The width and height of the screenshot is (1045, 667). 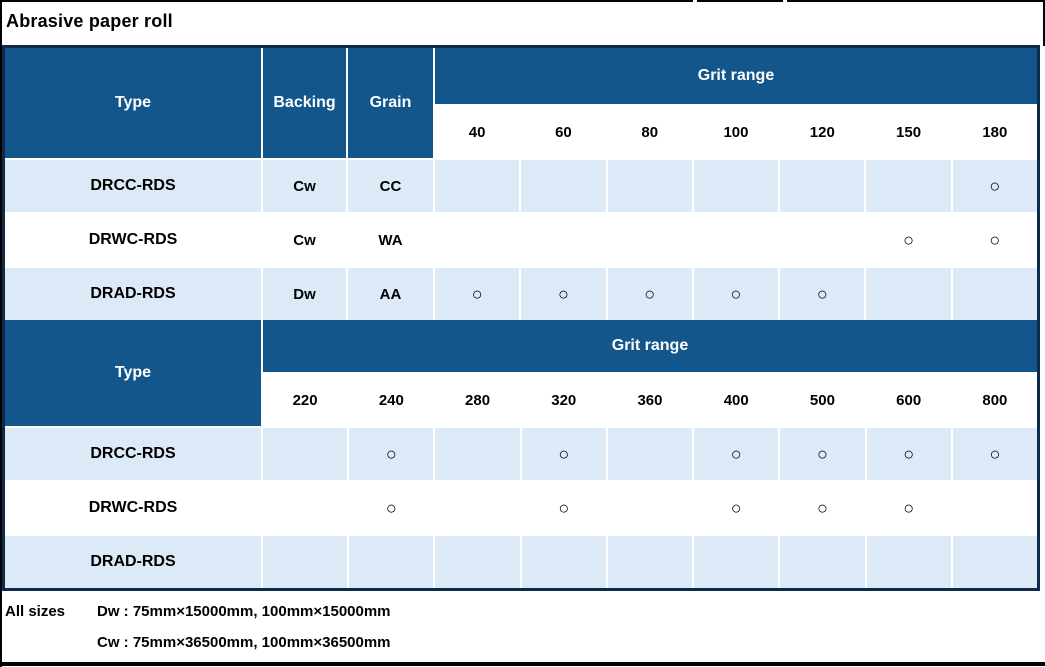 What do you see at coordinates (736, 132) in the screenshot?
I see `grit-header-cell: 100` at bounding box center [736, 132].